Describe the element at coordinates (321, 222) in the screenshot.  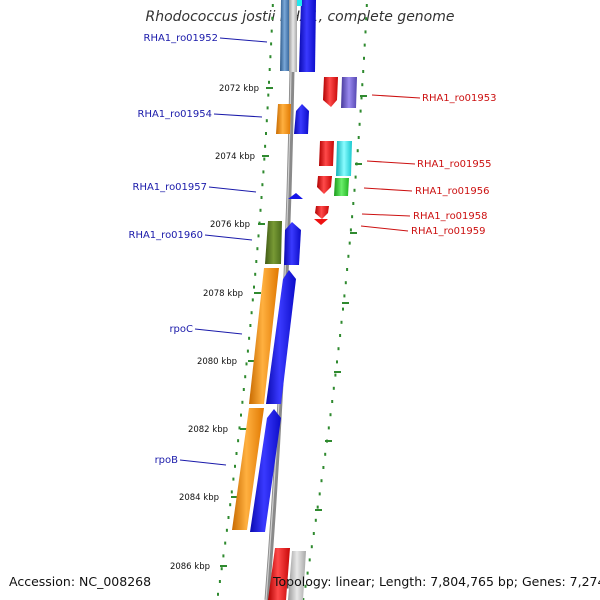
I see `gene-feature-ro01959` at that location.